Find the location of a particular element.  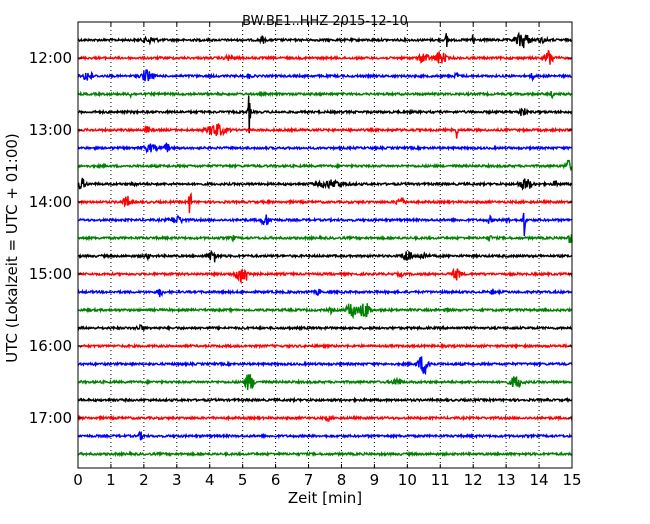

x-tick-label: 2 is located at coordinates (144, 480).